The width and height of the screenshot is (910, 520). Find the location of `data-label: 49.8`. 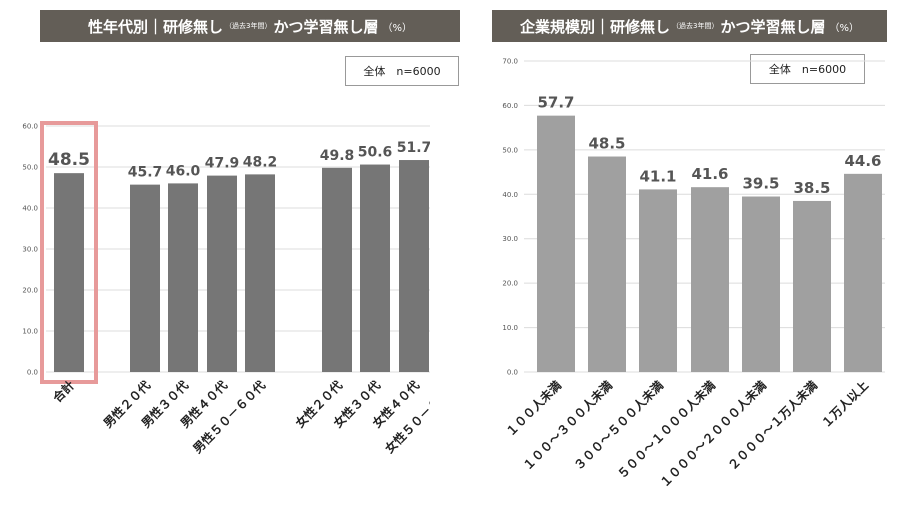

data-label: 49.8 is located at coordinates (337, 156).